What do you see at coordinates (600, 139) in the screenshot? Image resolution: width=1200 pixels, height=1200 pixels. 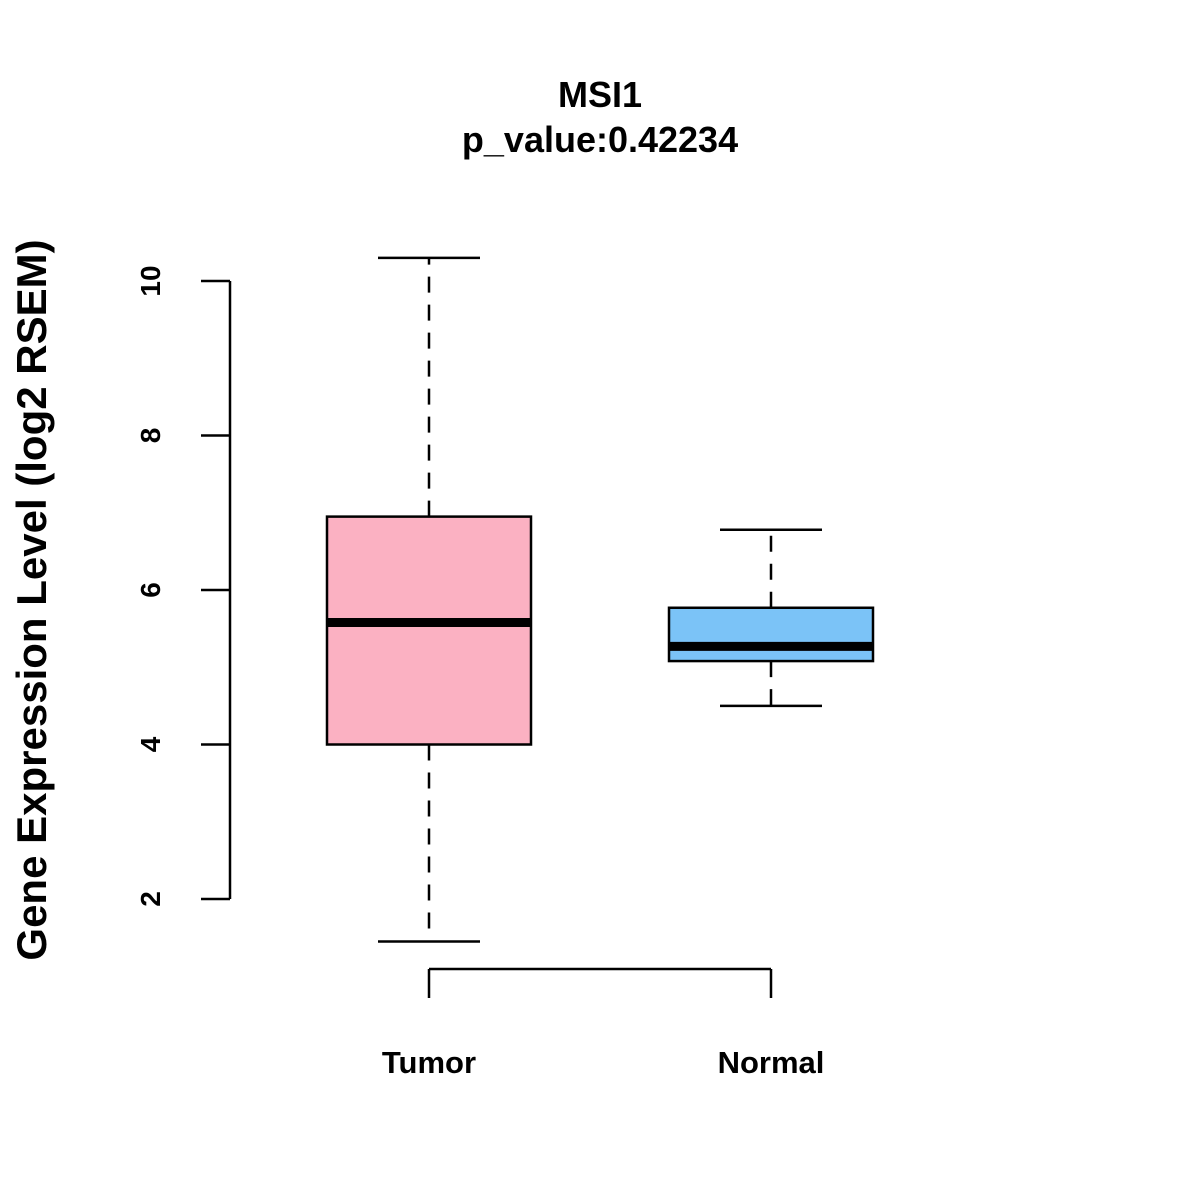 I see `chart-subtitle: p_value:0.42234` at bounding box center [600, 139].